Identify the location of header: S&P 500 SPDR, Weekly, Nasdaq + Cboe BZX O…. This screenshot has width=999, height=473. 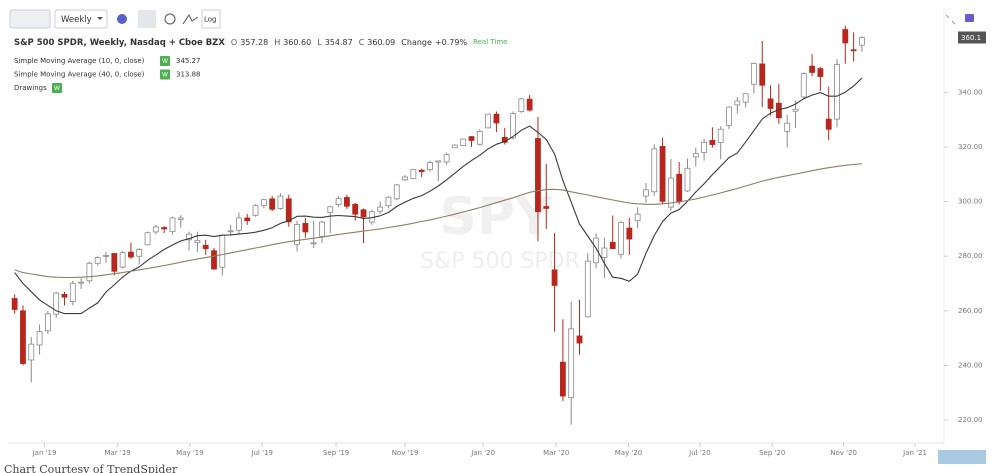
(261, 43).